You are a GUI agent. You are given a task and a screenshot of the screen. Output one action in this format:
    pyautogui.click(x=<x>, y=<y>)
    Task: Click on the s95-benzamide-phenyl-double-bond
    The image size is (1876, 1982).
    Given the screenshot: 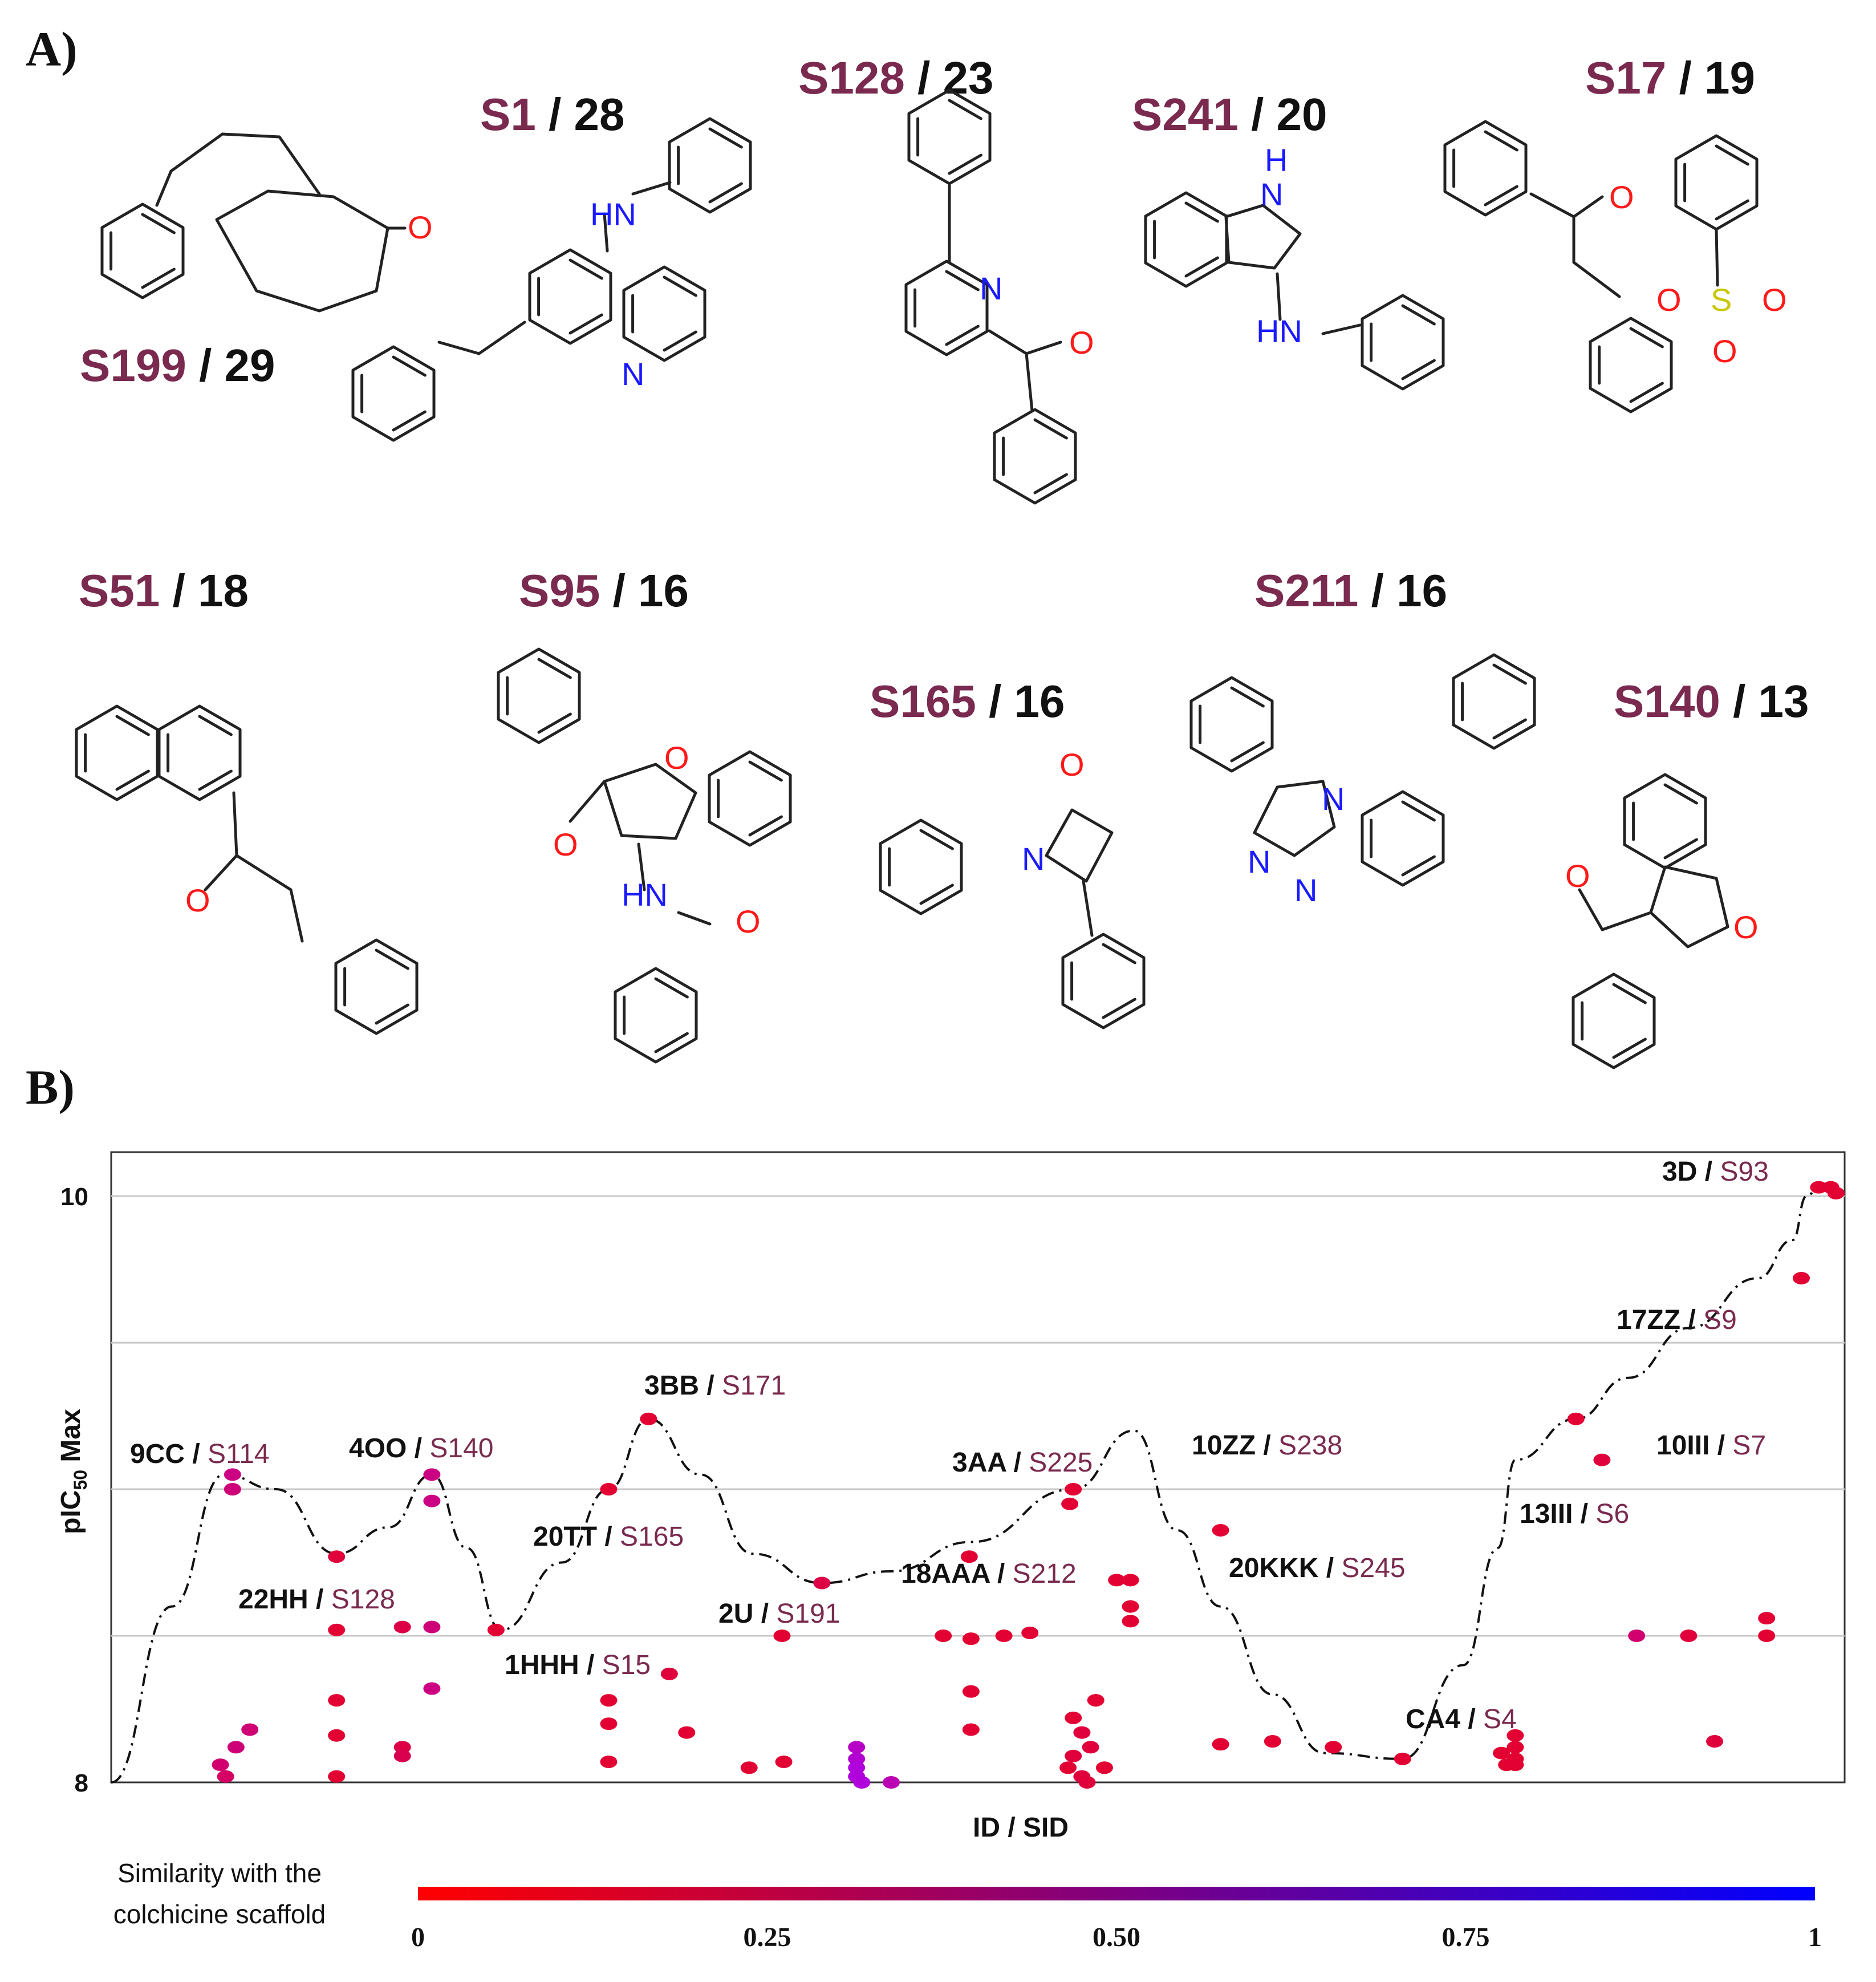 What is the action you would take?
    pyautogui.click(x=671, y=1043)
    